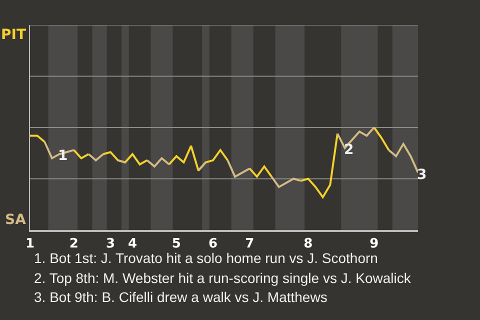  What do you see at coordinates (349, 150) in the screenshot?
I see `annotation: 2` at bounding box center [349, 150].